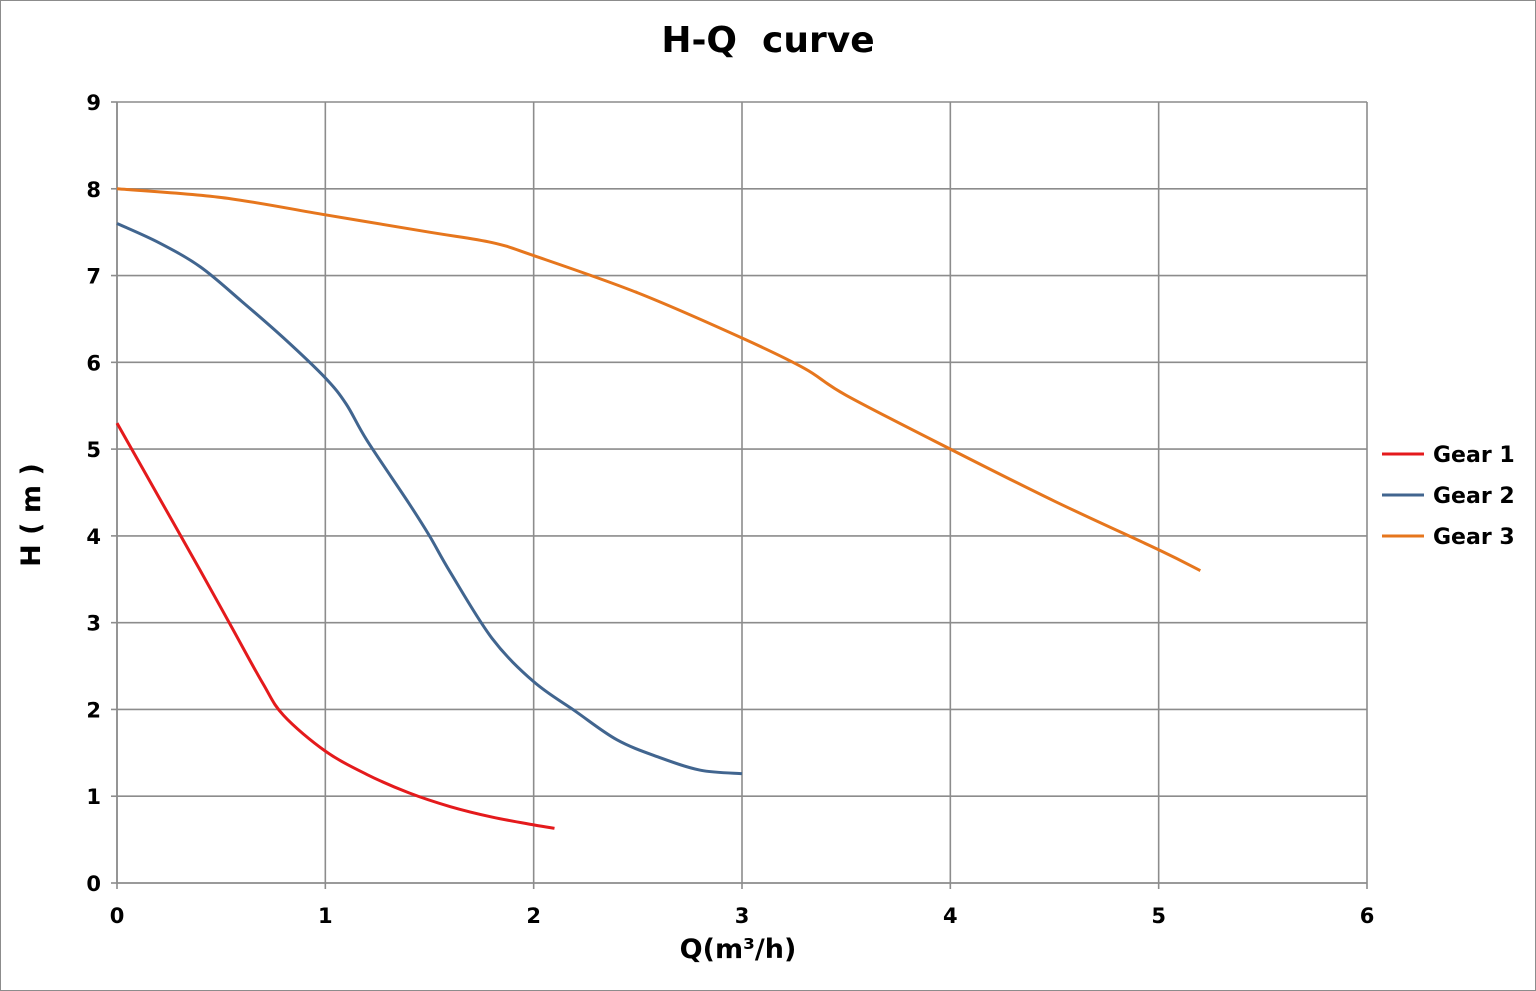 Image resolution: width=1536 pixels, height=991 pixels. Describe the element at coordinates (93, 363) in the screenshot. I see `y-tick-label: 6` at that location.